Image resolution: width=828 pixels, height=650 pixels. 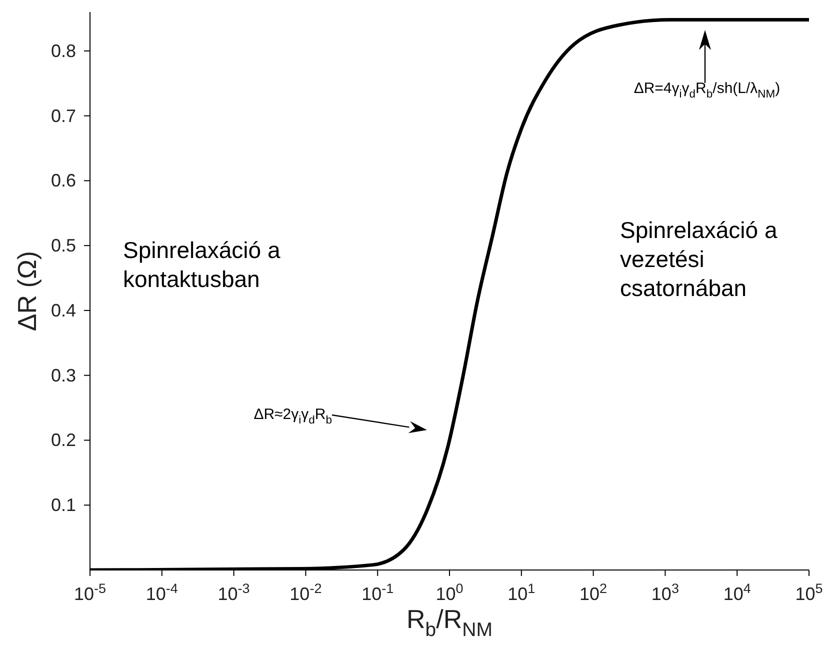 I want to click on y-tick-label: 0.5, so click(x=63, y=246).